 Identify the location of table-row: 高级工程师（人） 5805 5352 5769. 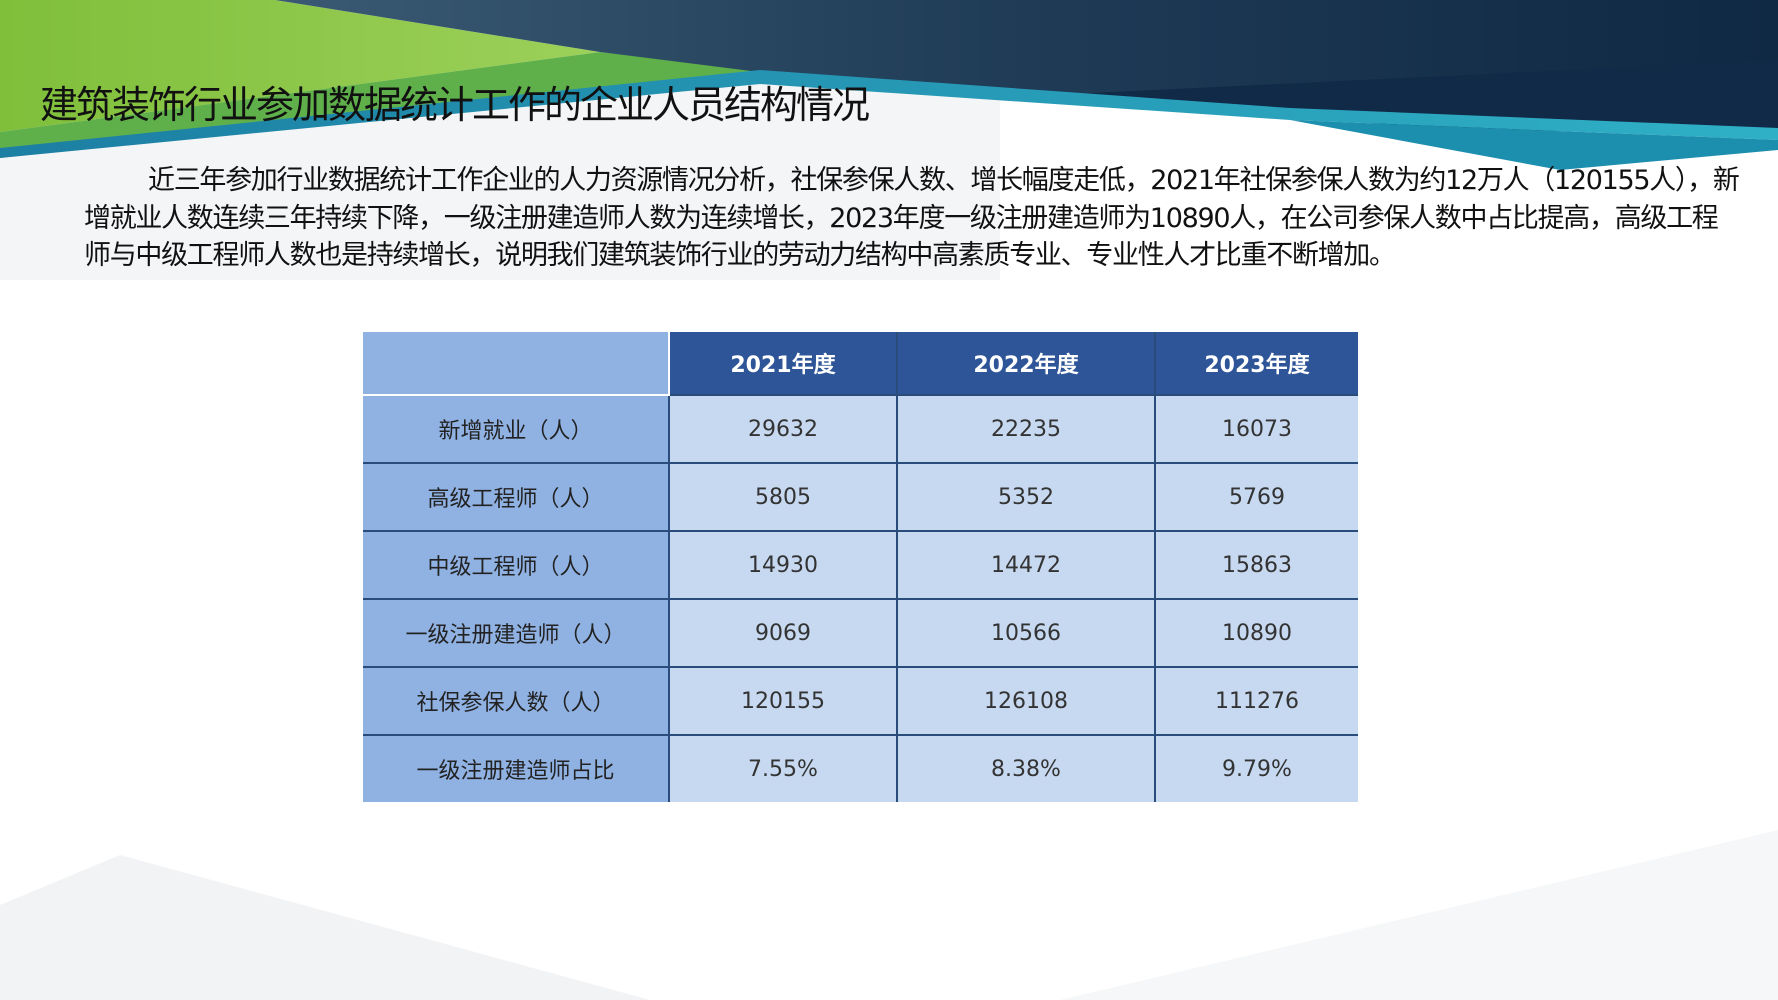
(860, 497).